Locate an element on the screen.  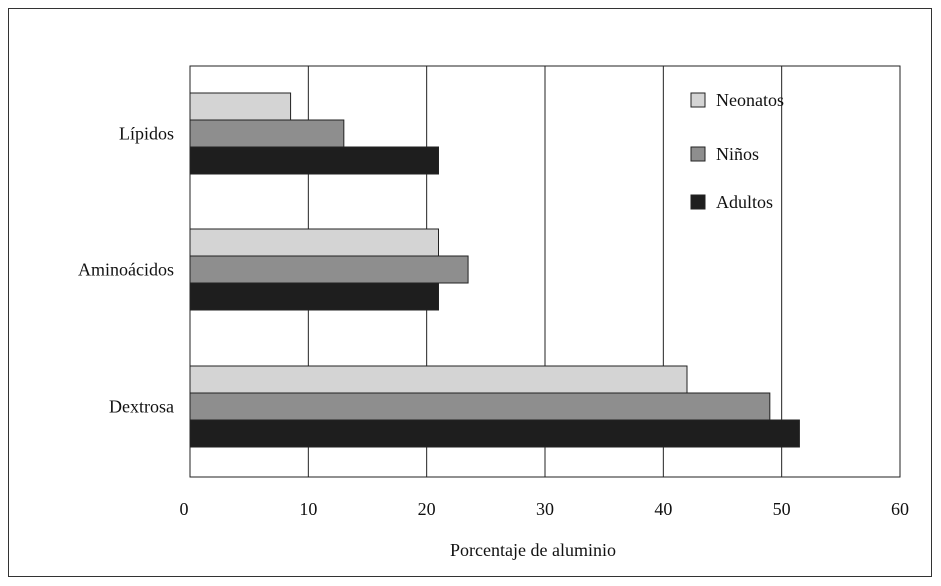
y-tick-label: Dextrosa is located at coordinates (141, 407).